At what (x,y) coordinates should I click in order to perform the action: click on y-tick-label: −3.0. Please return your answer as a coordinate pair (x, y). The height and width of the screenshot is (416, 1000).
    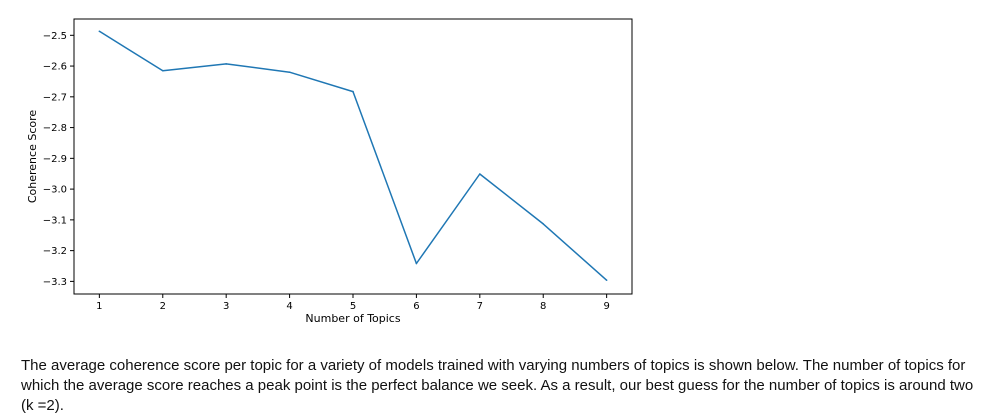
    Looking at the image, I should click on (55, 190).